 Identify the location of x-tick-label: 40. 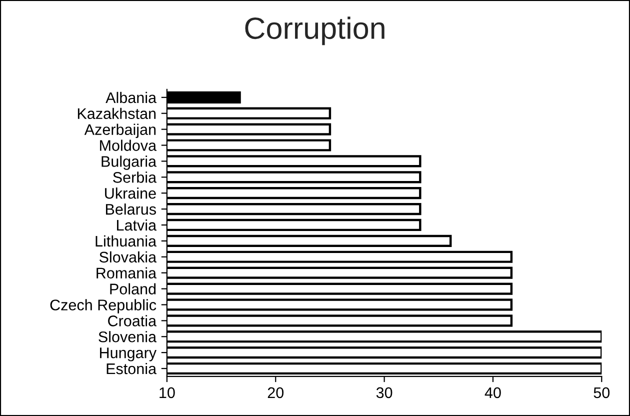
(492, 392).